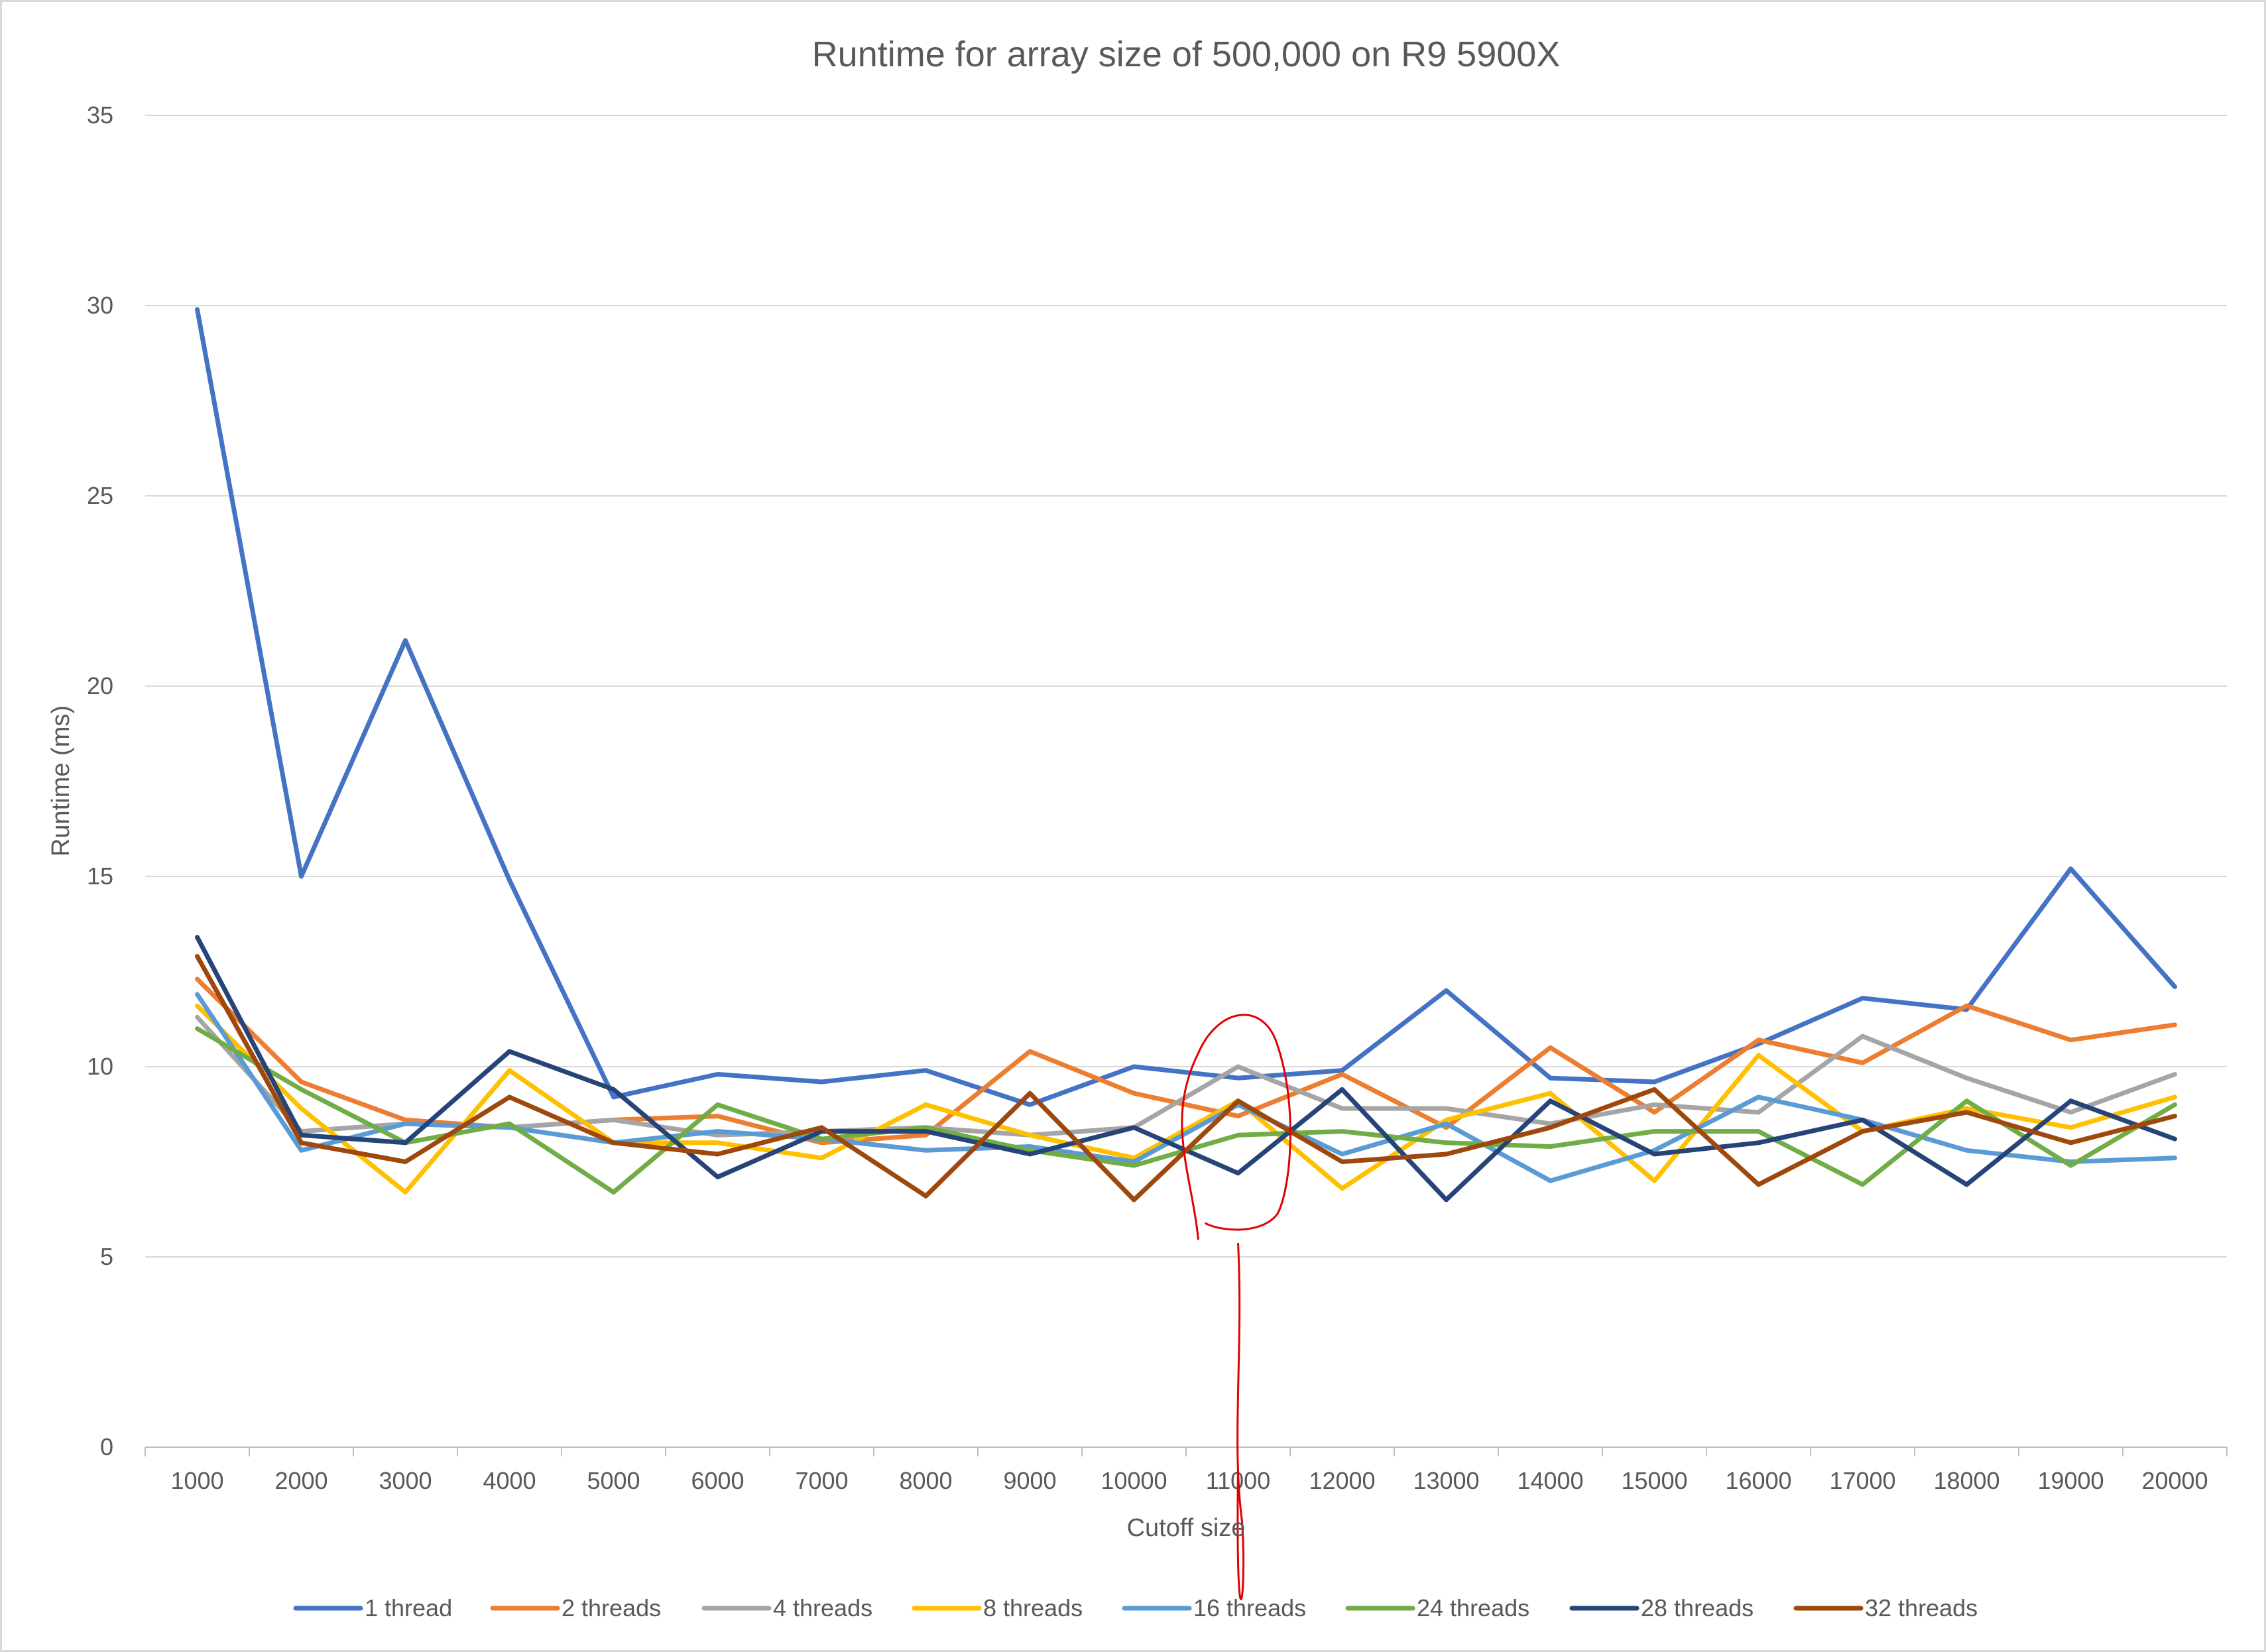 This screenshot has height=1652, width=2266. I want to click on series-line-4-threads, so click(1186, 1076).